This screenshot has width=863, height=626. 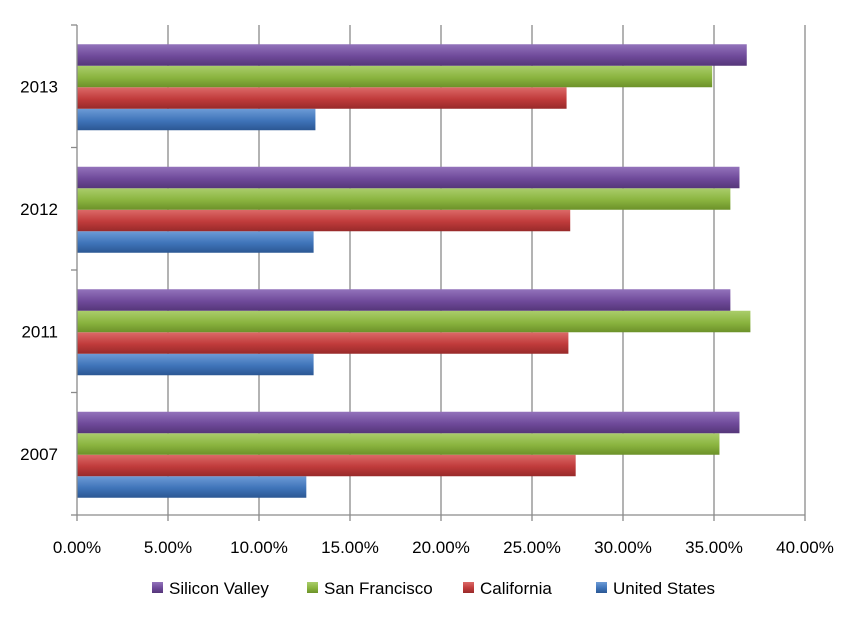 What do you see at coordinates (398, 444) in the screenshot?
I see `bar-san-francisco-2007` at bounding box center [398, 444].